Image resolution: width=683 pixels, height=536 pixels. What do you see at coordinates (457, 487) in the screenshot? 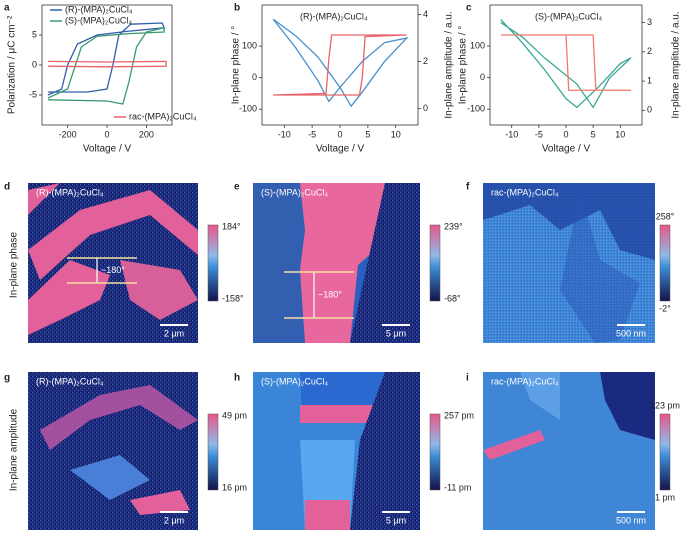
I see `colorbar-min: -11 pm` at bounding box center [457, 487].